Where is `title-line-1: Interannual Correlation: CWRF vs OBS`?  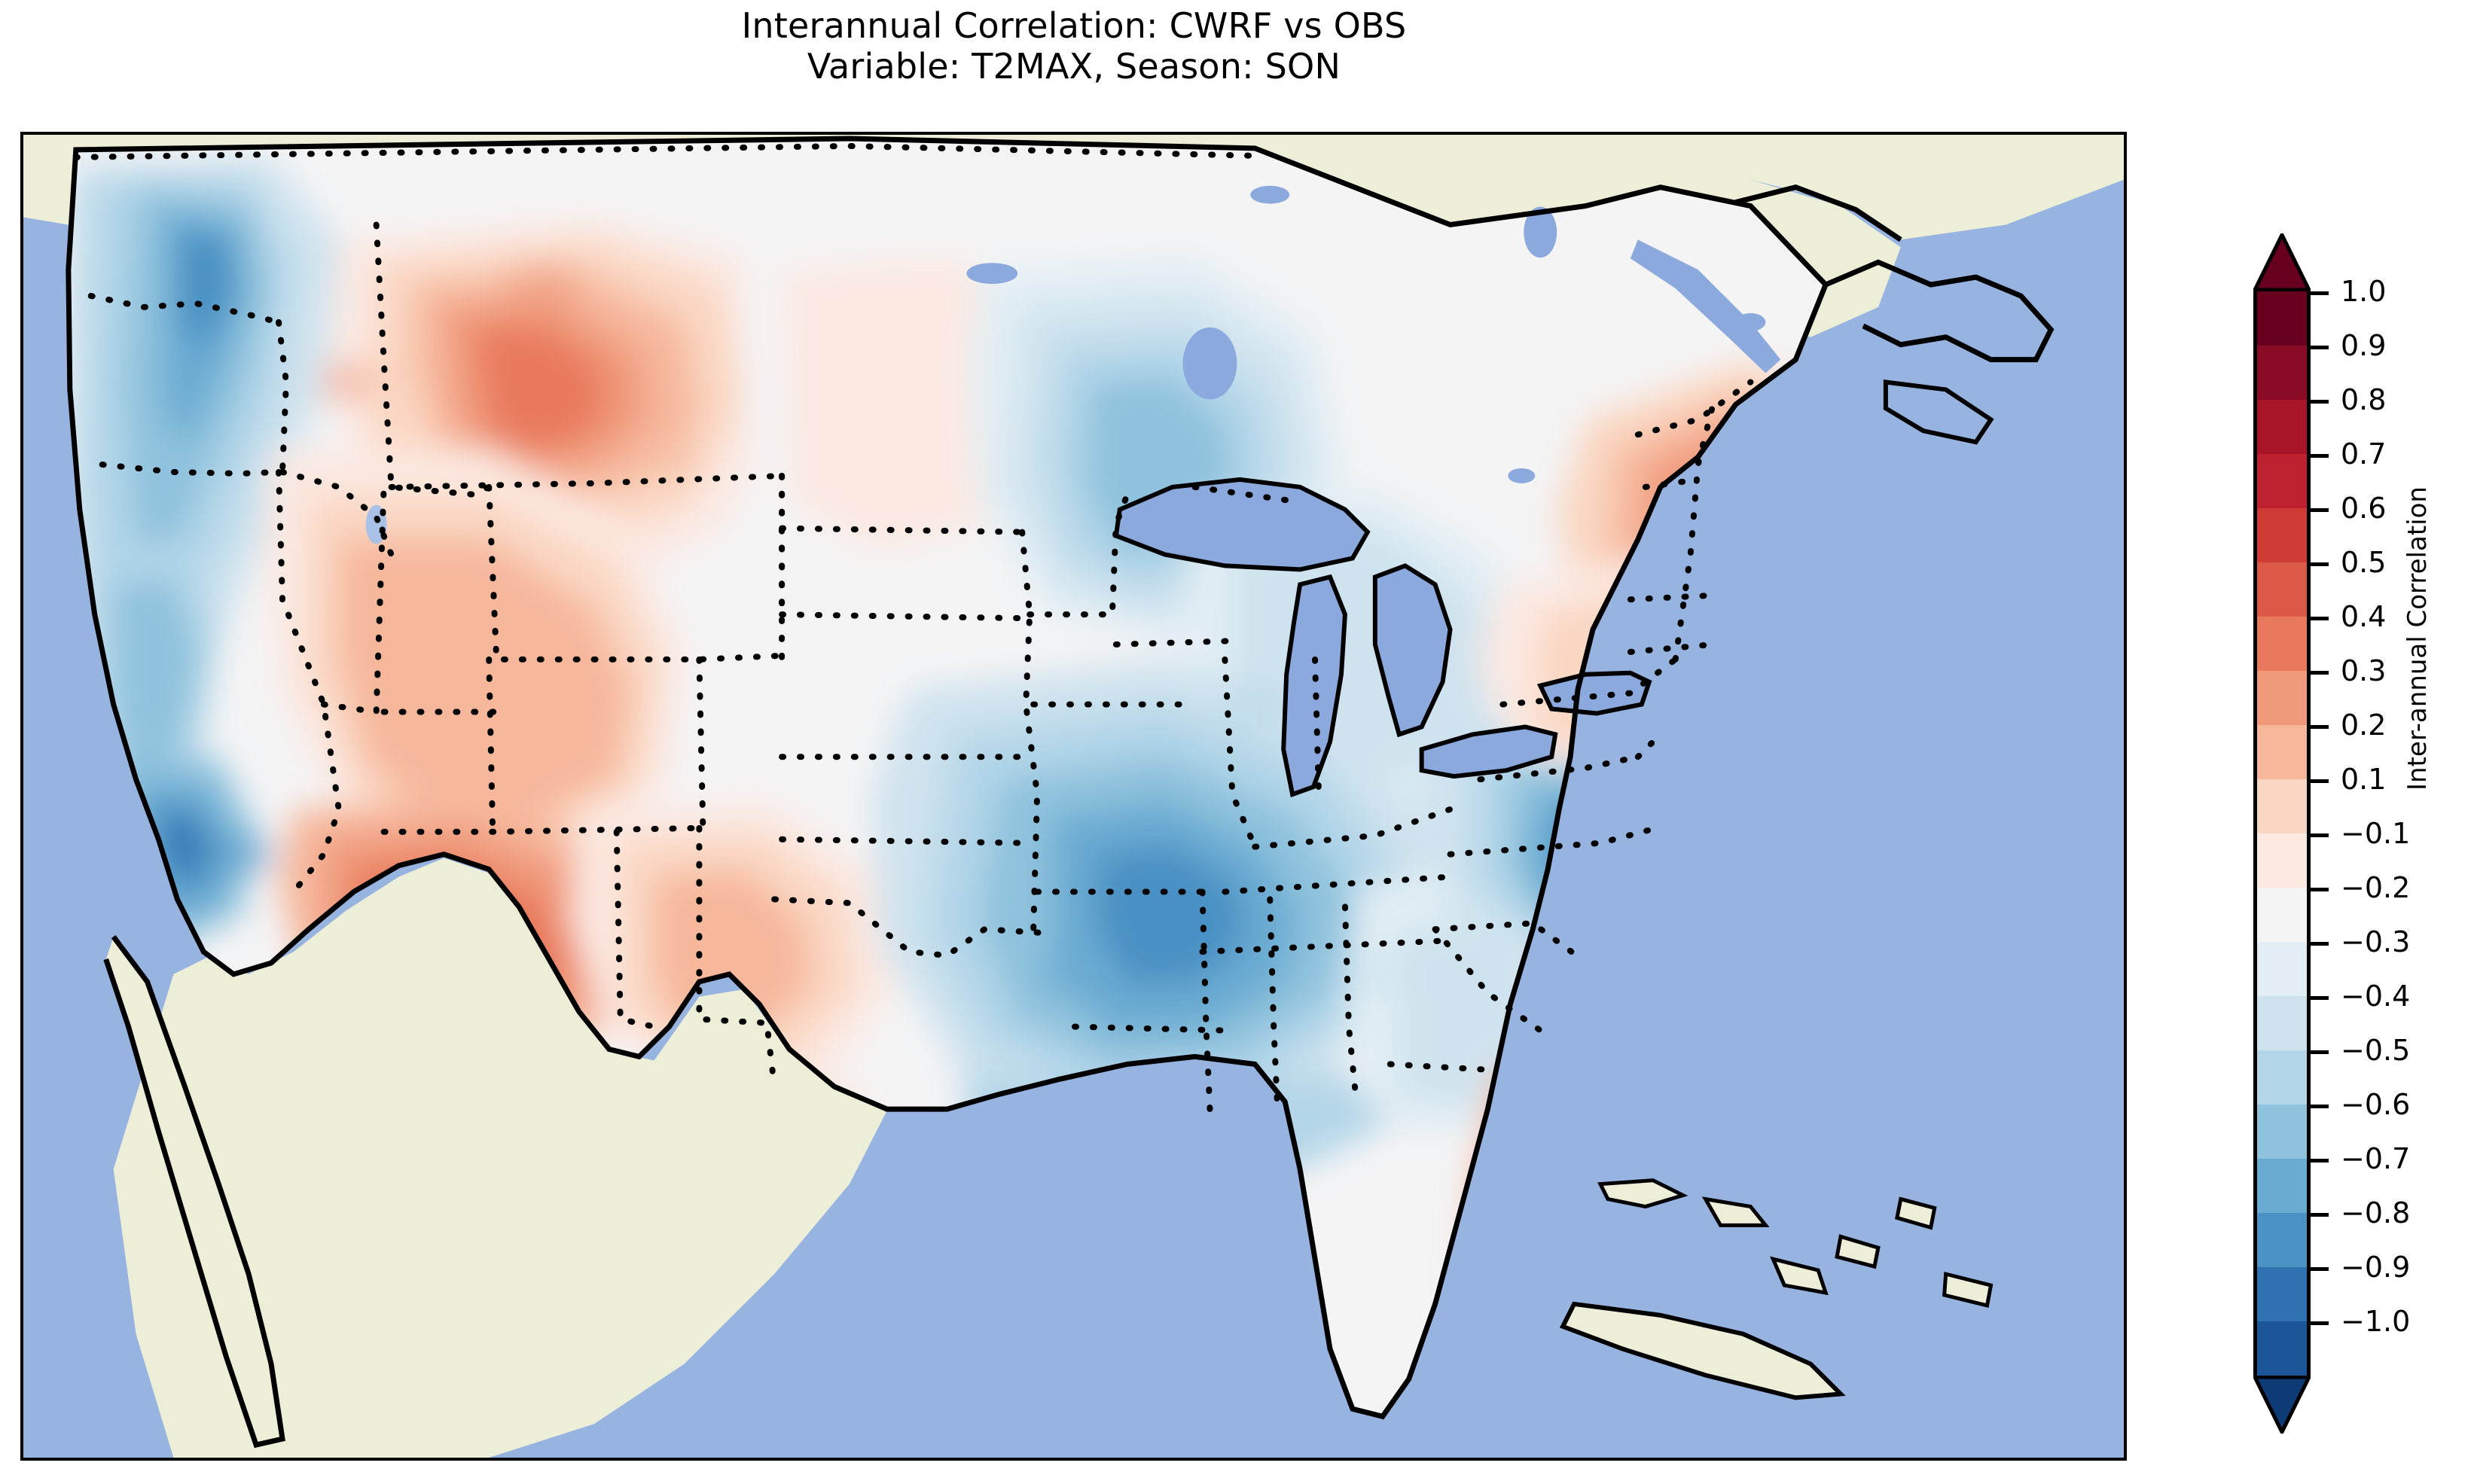 title-line-1: Interannual Correlation: CWRF vs OBS is located at coordinates (1074, 25).